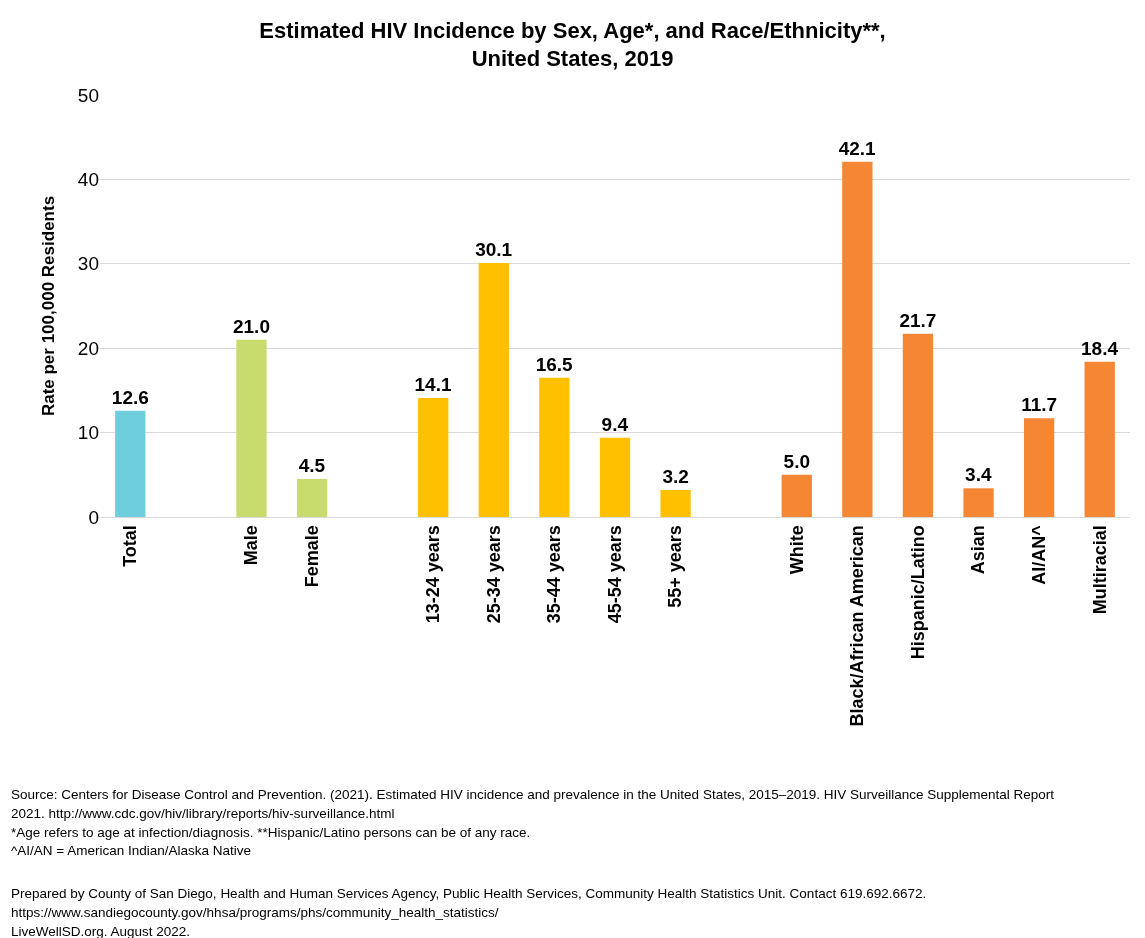 The height and width of the screenshot is (938, 1145). Describe the element at coordinates (615, 424) in the screenshot. I see `data-label: 9.4` at that location.